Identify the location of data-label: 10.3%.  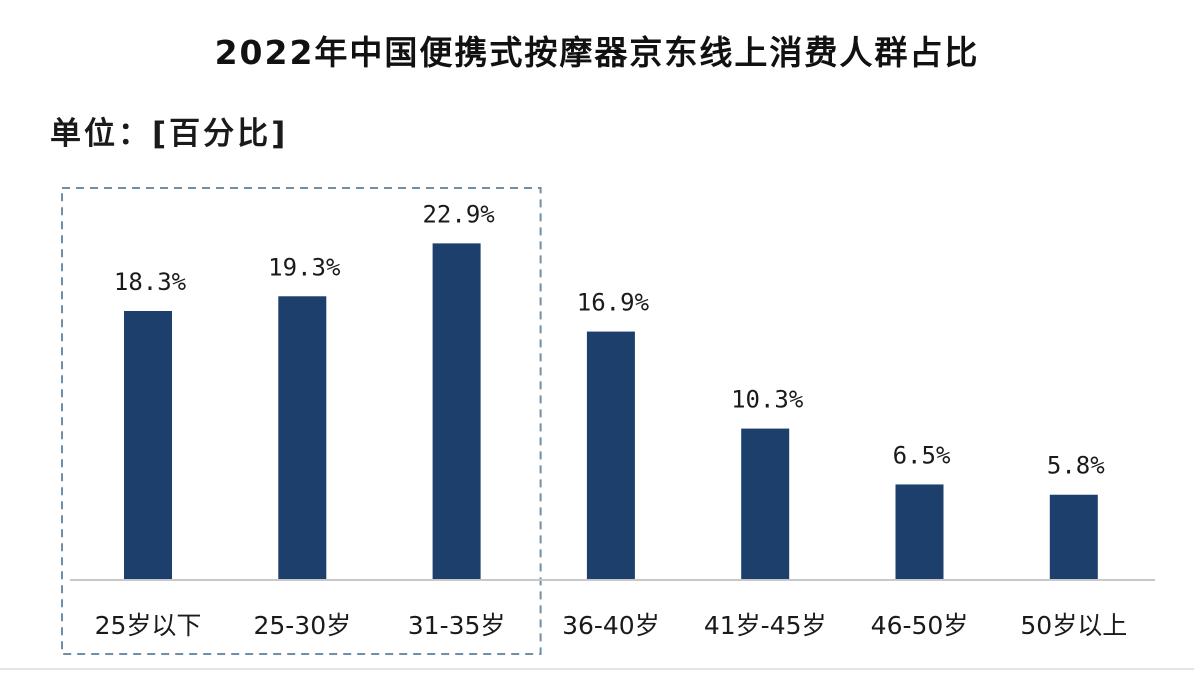
(767, 400).